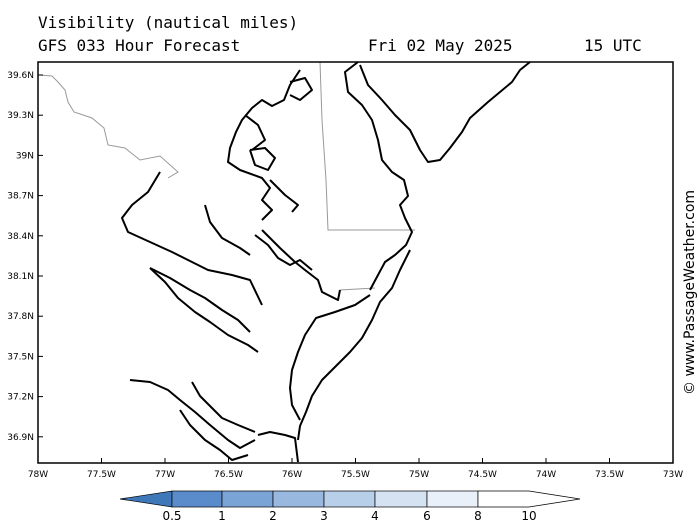 The width and height of the screenshot is (700, 525). Describe the element at coordinates (301, 89) in the screenshot. I see `susquehanna-flats` at that location.